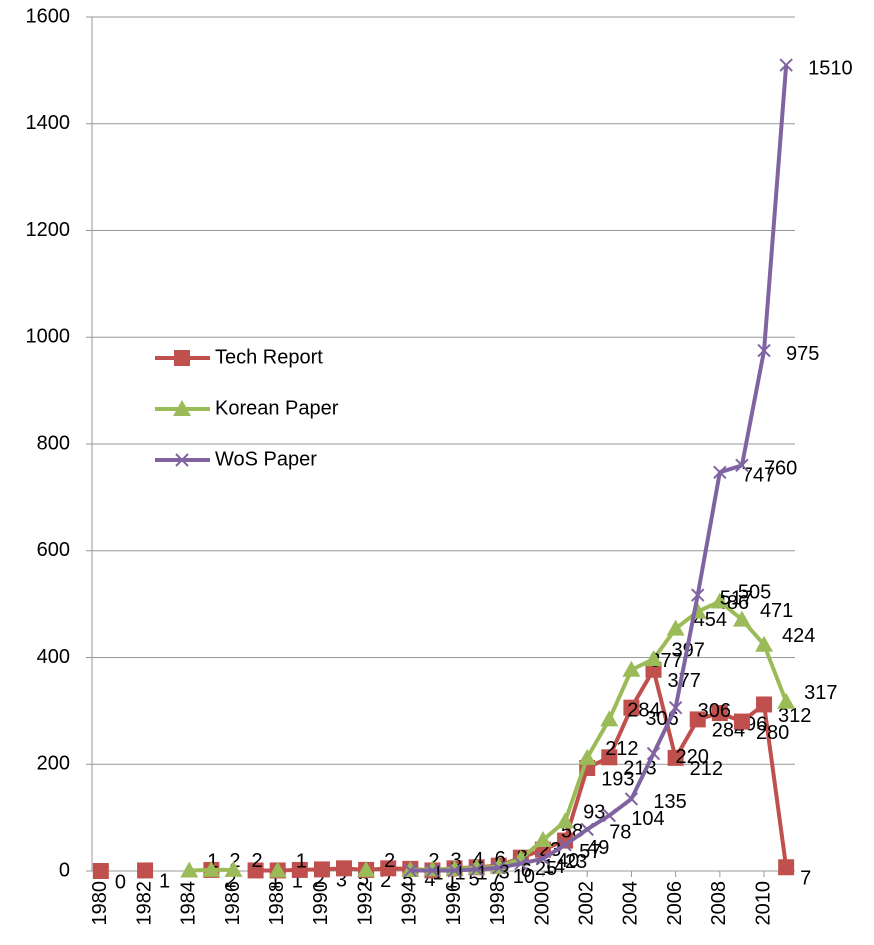 This screenshot has height=945, width=874. Describe the element at coordinates (736, 598) in the screenshot. I see `data-label: 517` at that location.